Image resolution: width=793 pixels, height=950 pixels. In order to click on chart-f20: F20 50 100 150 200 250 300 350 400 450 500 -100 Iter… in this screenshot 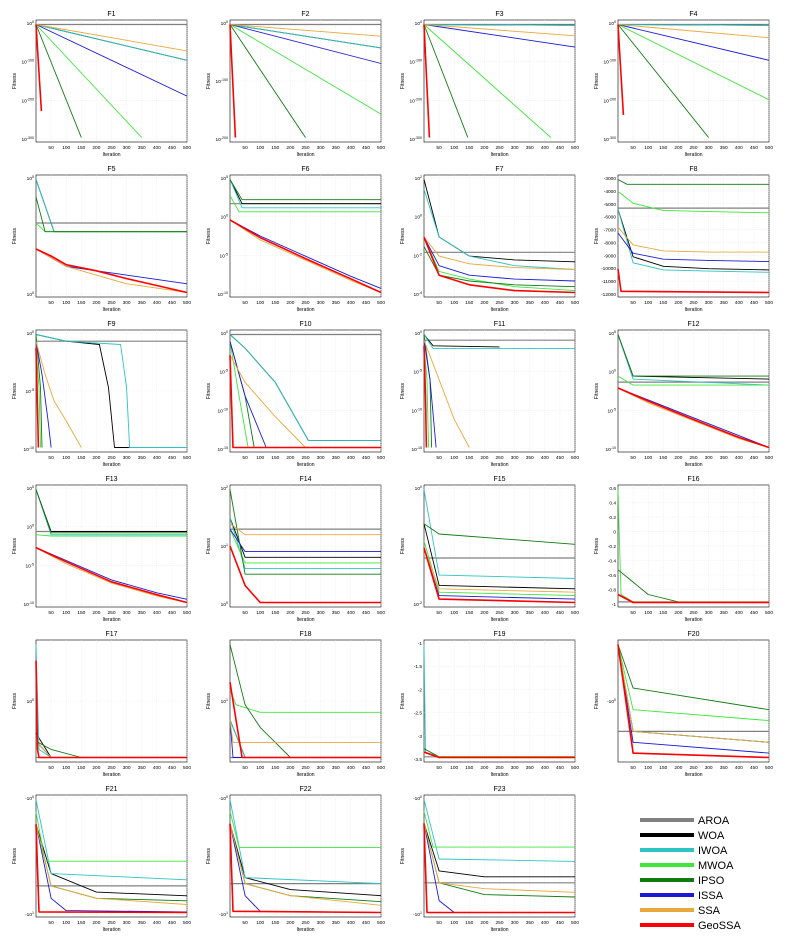, I will do `click(683, 704)`.